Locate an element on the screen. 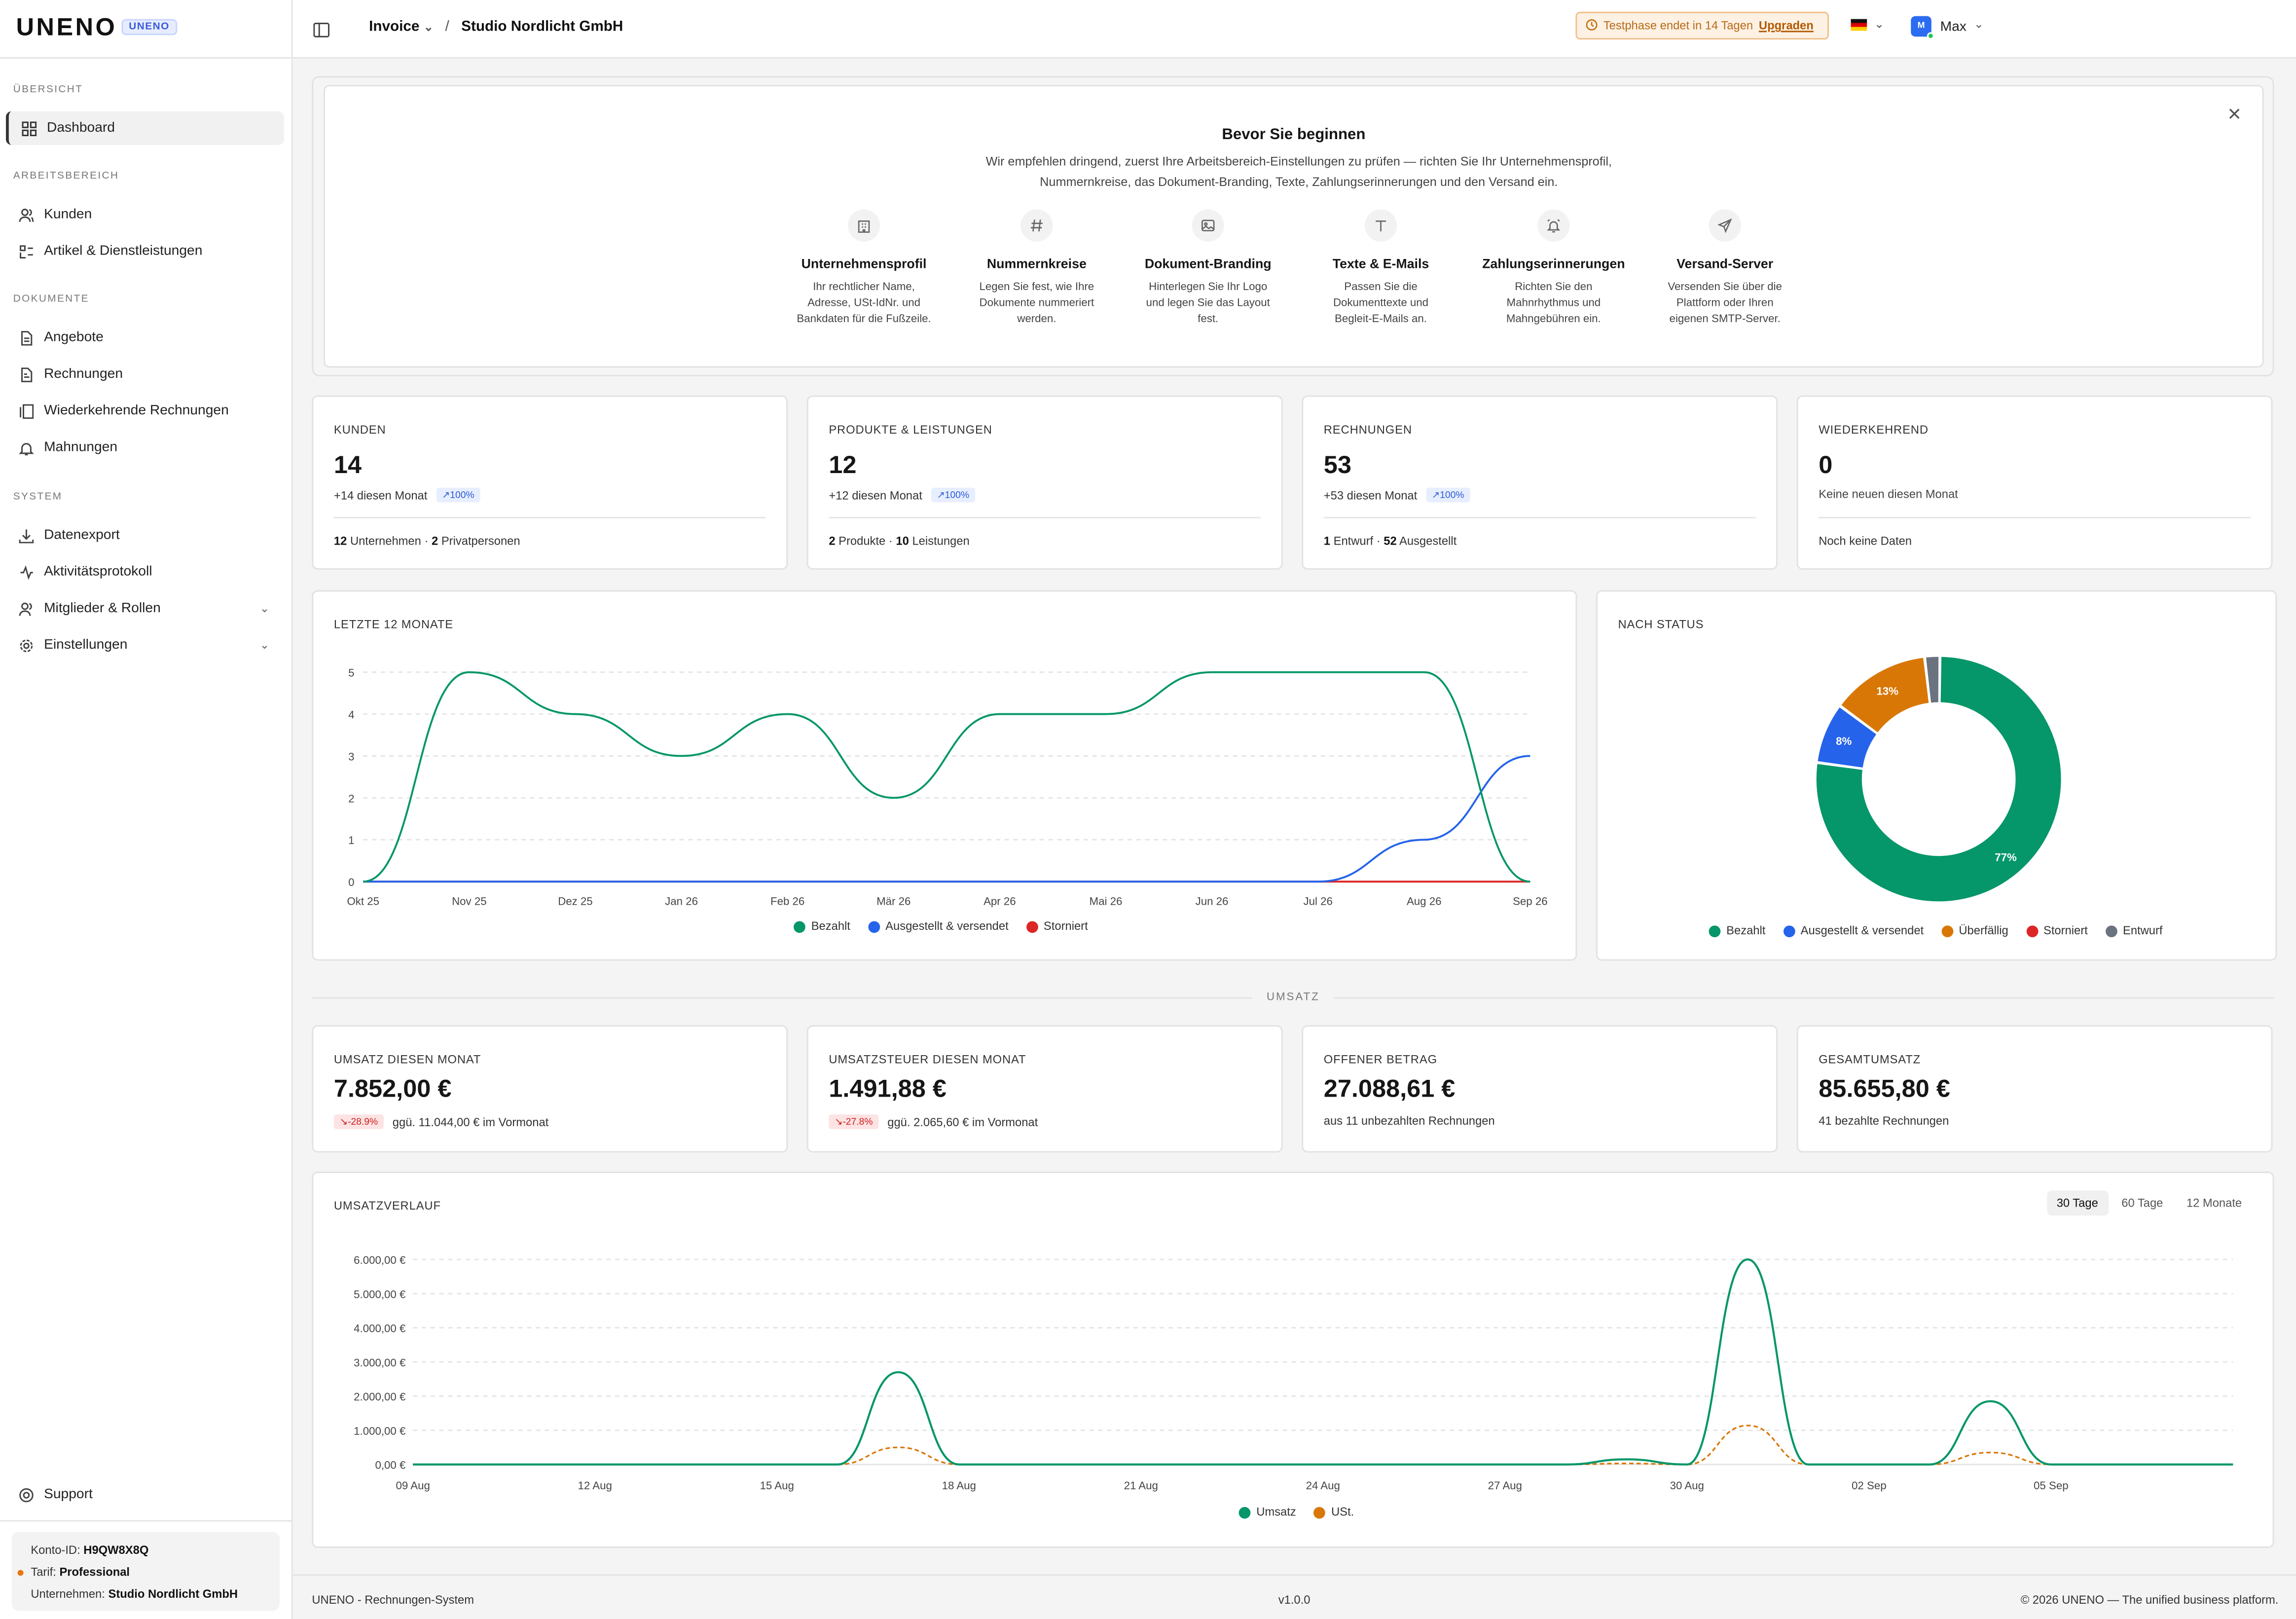  stat-label: UMSATZSTEUER DIESEN MONAT is located at coordinates (927, 1060).